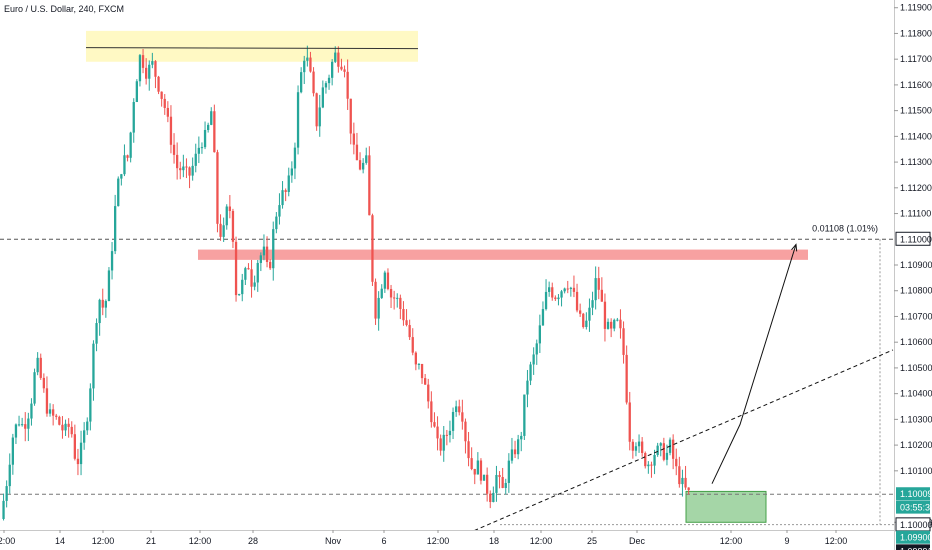 The width and height of the screenshot is (932, 550). Describe the element at coordinates (916, 342) in the screenshot. I see `y-tick-label: 1.10600` at that location.